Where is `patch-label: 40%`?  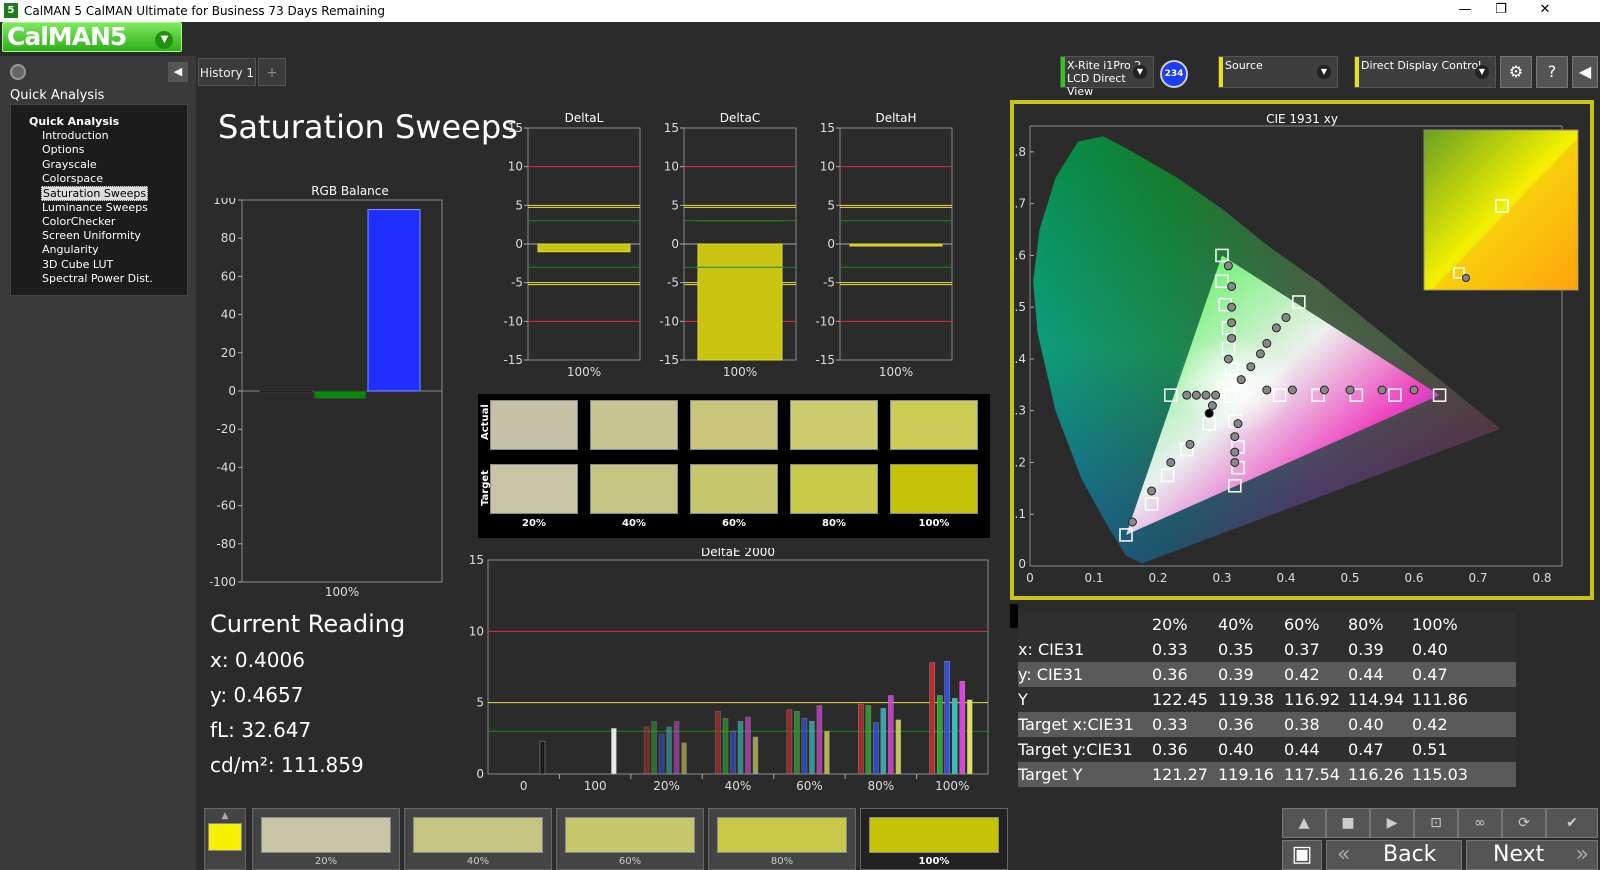 patch-label: 40% is located at coordinates (478, 861).